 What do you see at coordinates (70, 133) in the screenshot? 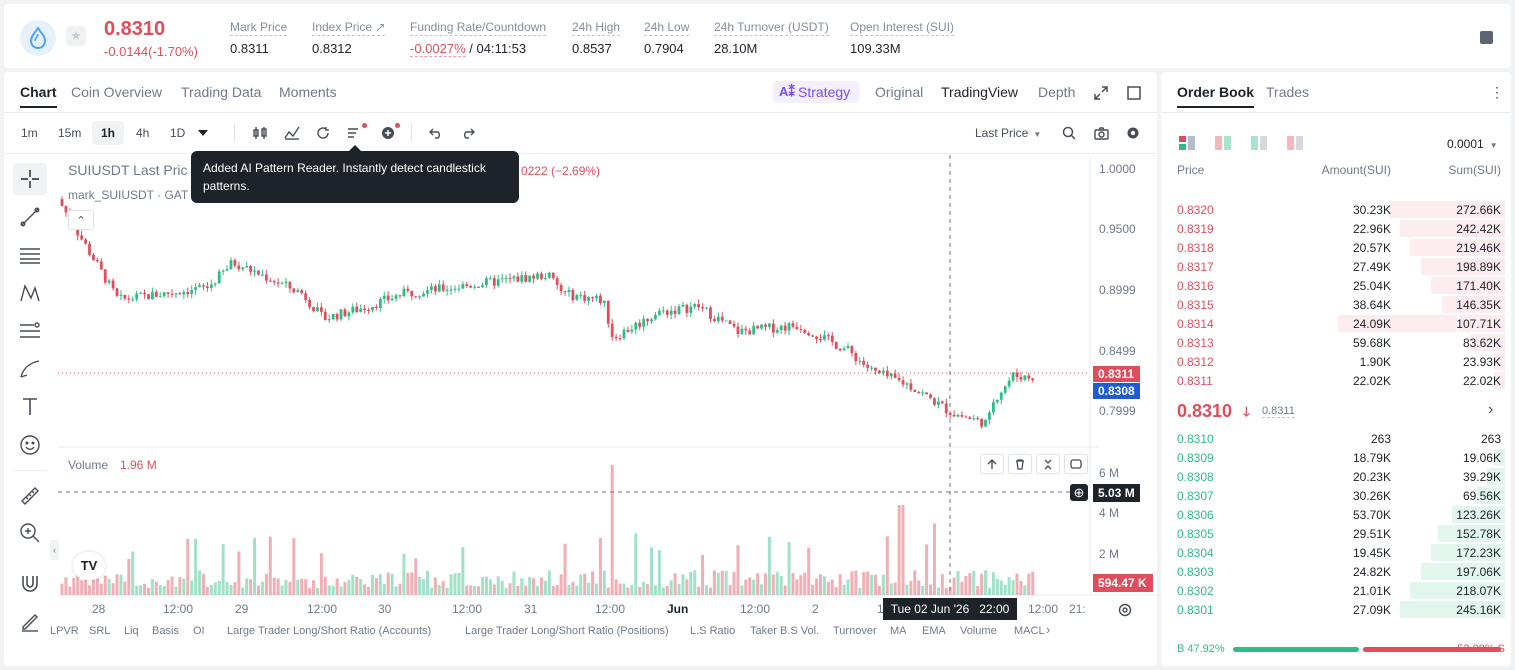
I see `interval-15m: 15m` at bounding box center [70, 133].